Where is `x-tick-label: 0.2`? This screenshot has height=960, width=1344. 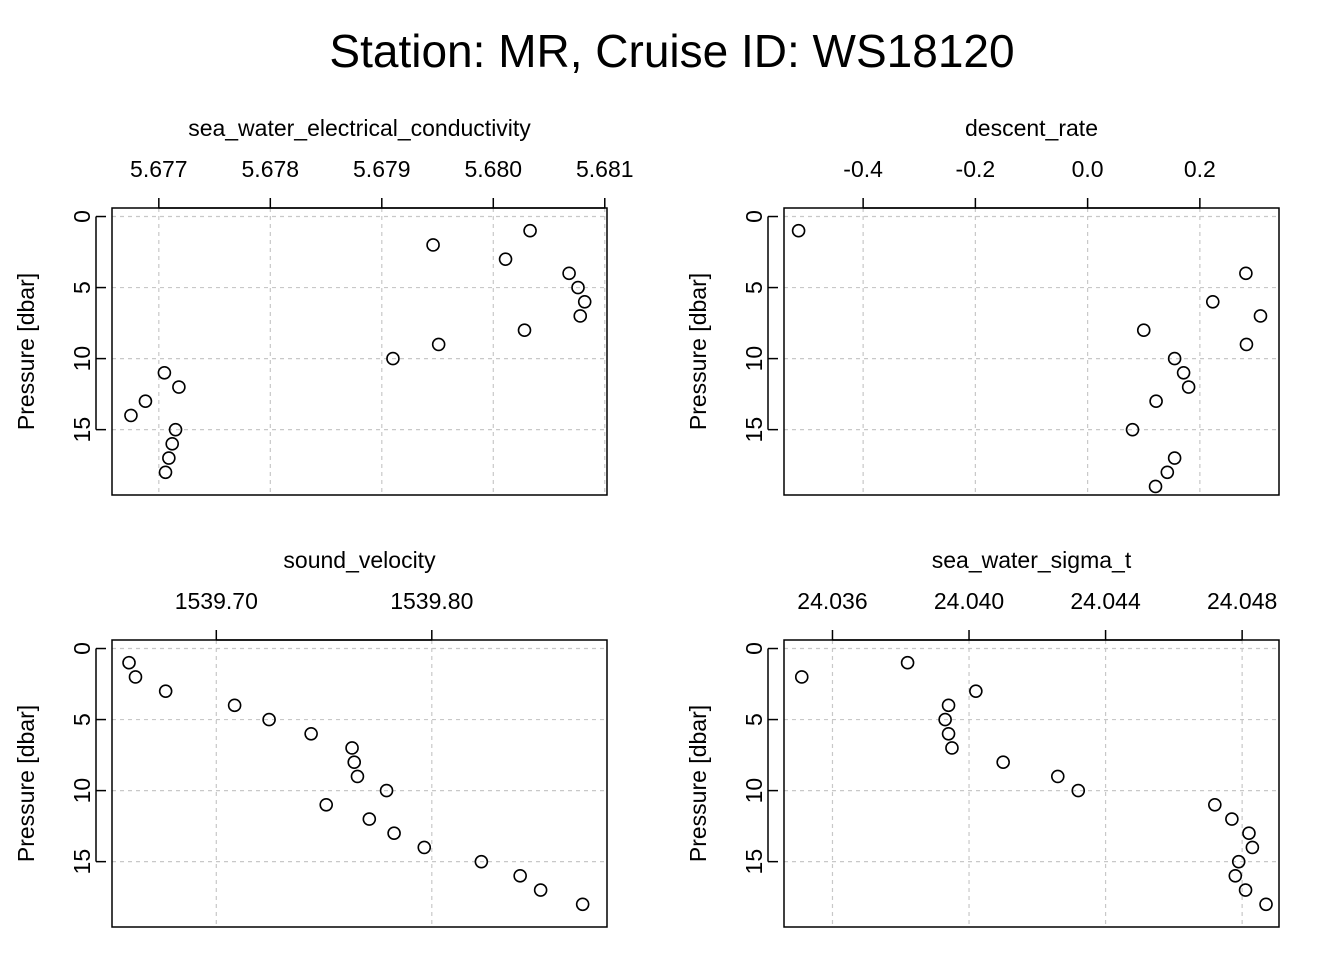 x-tick-label: 0.2 is located at coordinates (1200, 169).